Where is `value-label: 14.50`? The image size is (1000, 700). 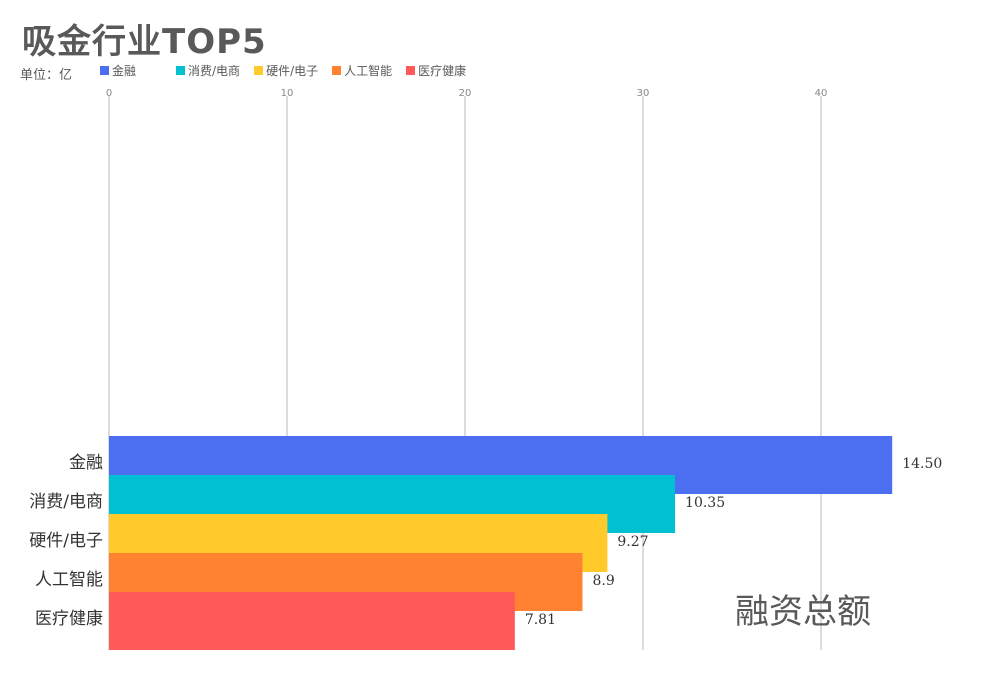 value-label: 14.50 is located at coordinates (922, 464).